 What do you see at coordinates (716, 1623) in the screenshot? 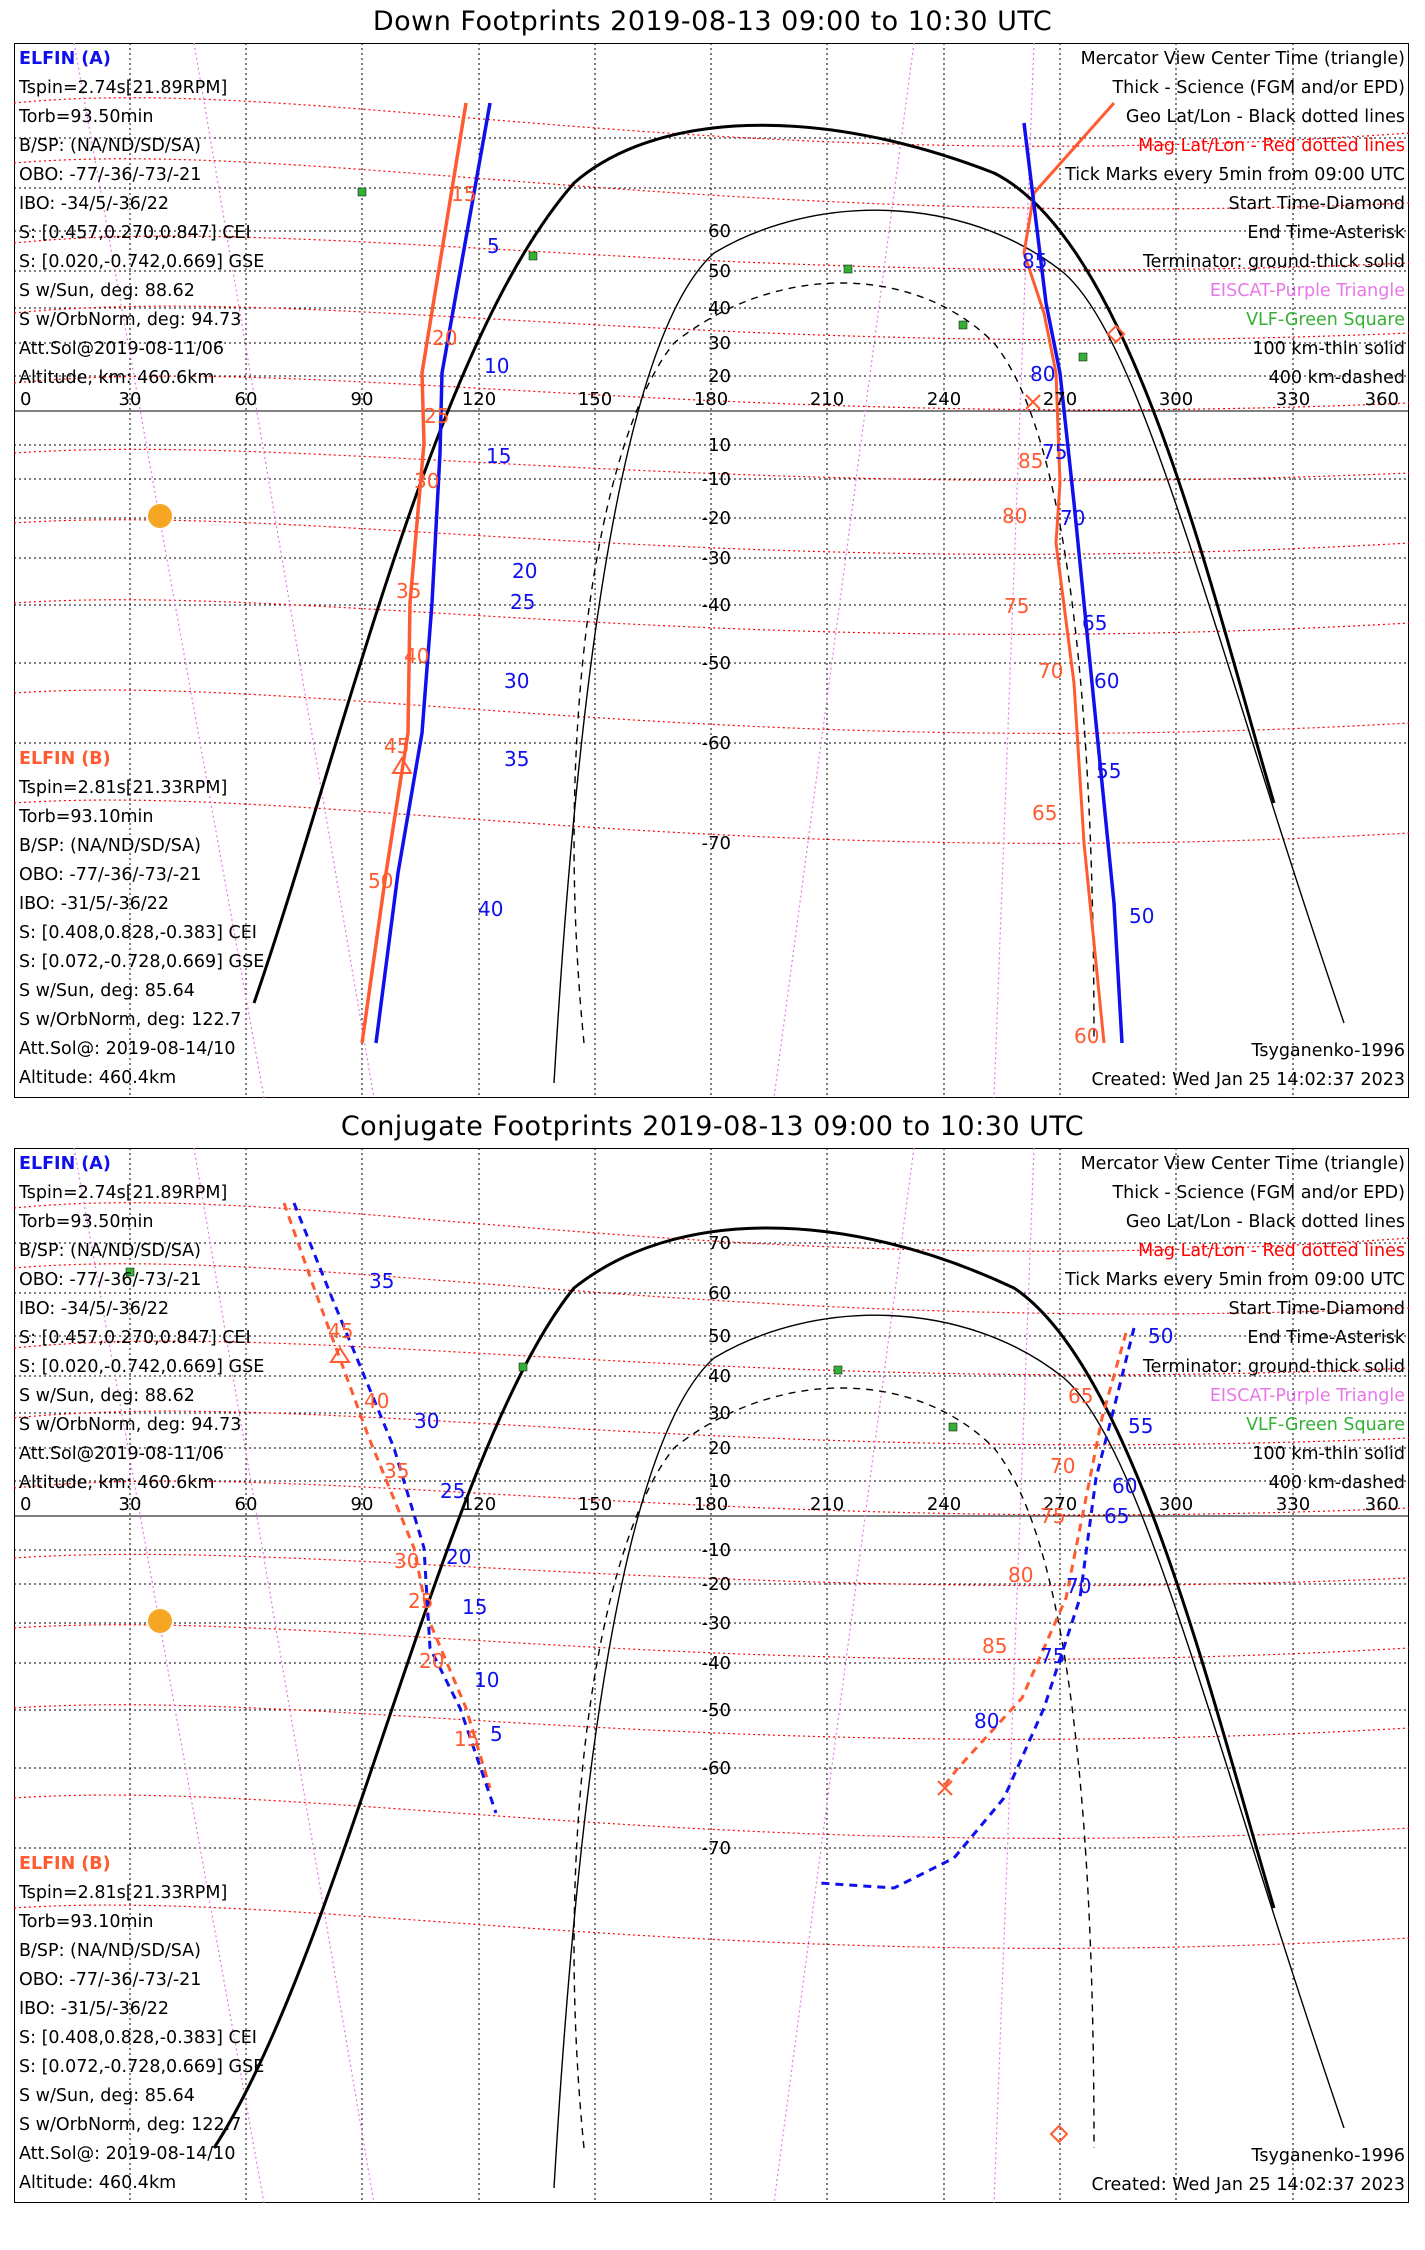
I see `lat-tick-label: -30` at bounding box center [716, 1623].